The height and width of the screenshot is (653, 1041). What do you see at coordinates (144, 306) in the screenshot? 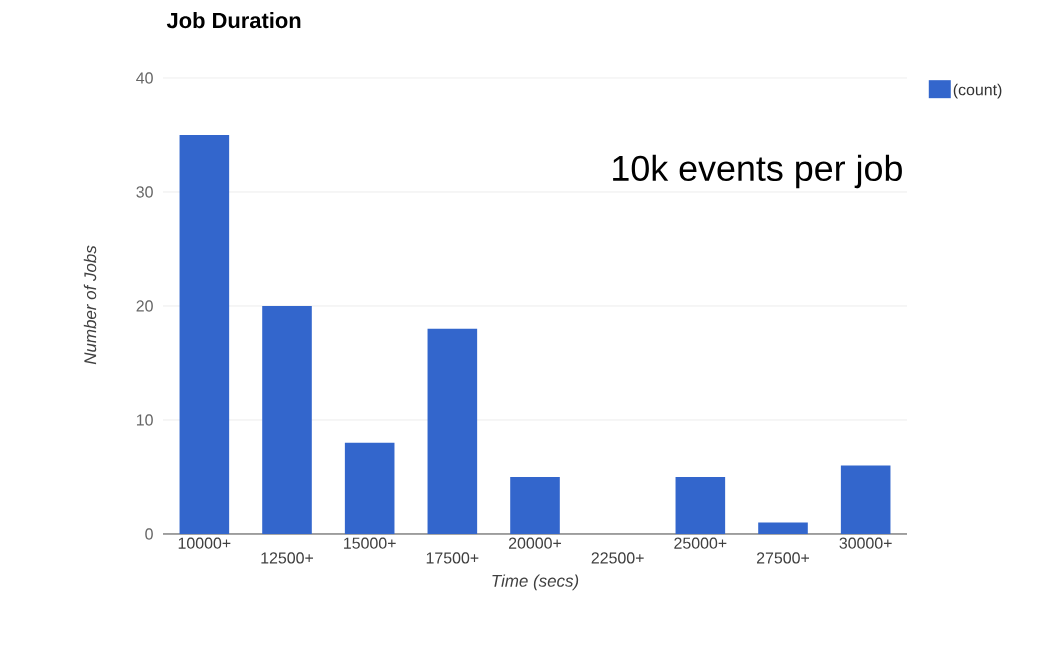
I see `y-tick-label: 20` at bounding box center [144, 306].